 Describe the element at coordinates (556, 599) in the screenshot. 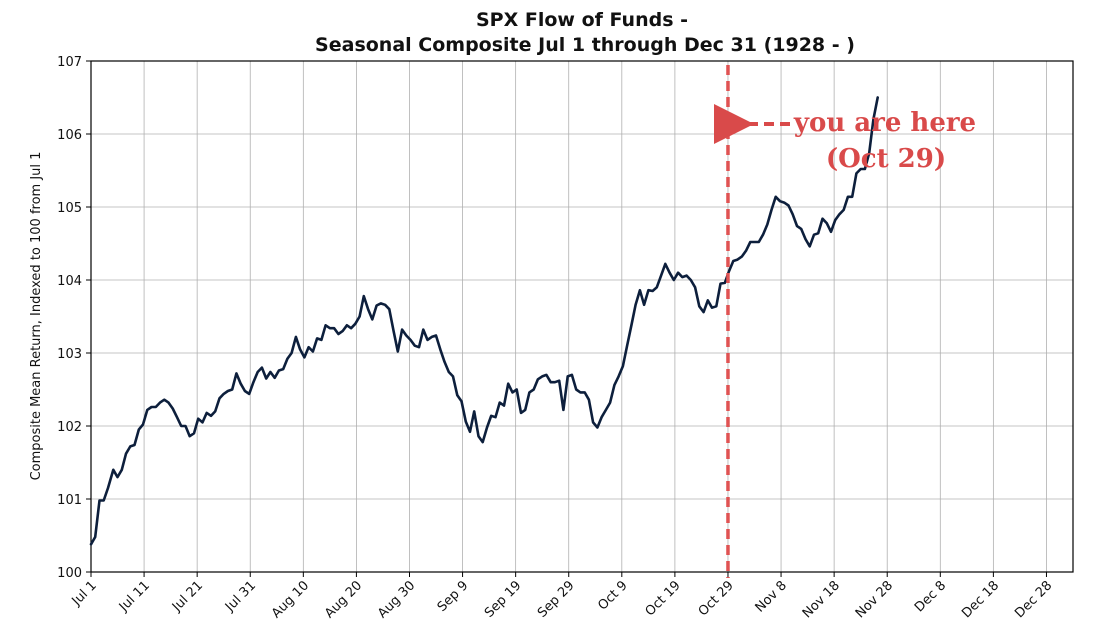

I see `x-tick-label-9: Sep 29` at that location.